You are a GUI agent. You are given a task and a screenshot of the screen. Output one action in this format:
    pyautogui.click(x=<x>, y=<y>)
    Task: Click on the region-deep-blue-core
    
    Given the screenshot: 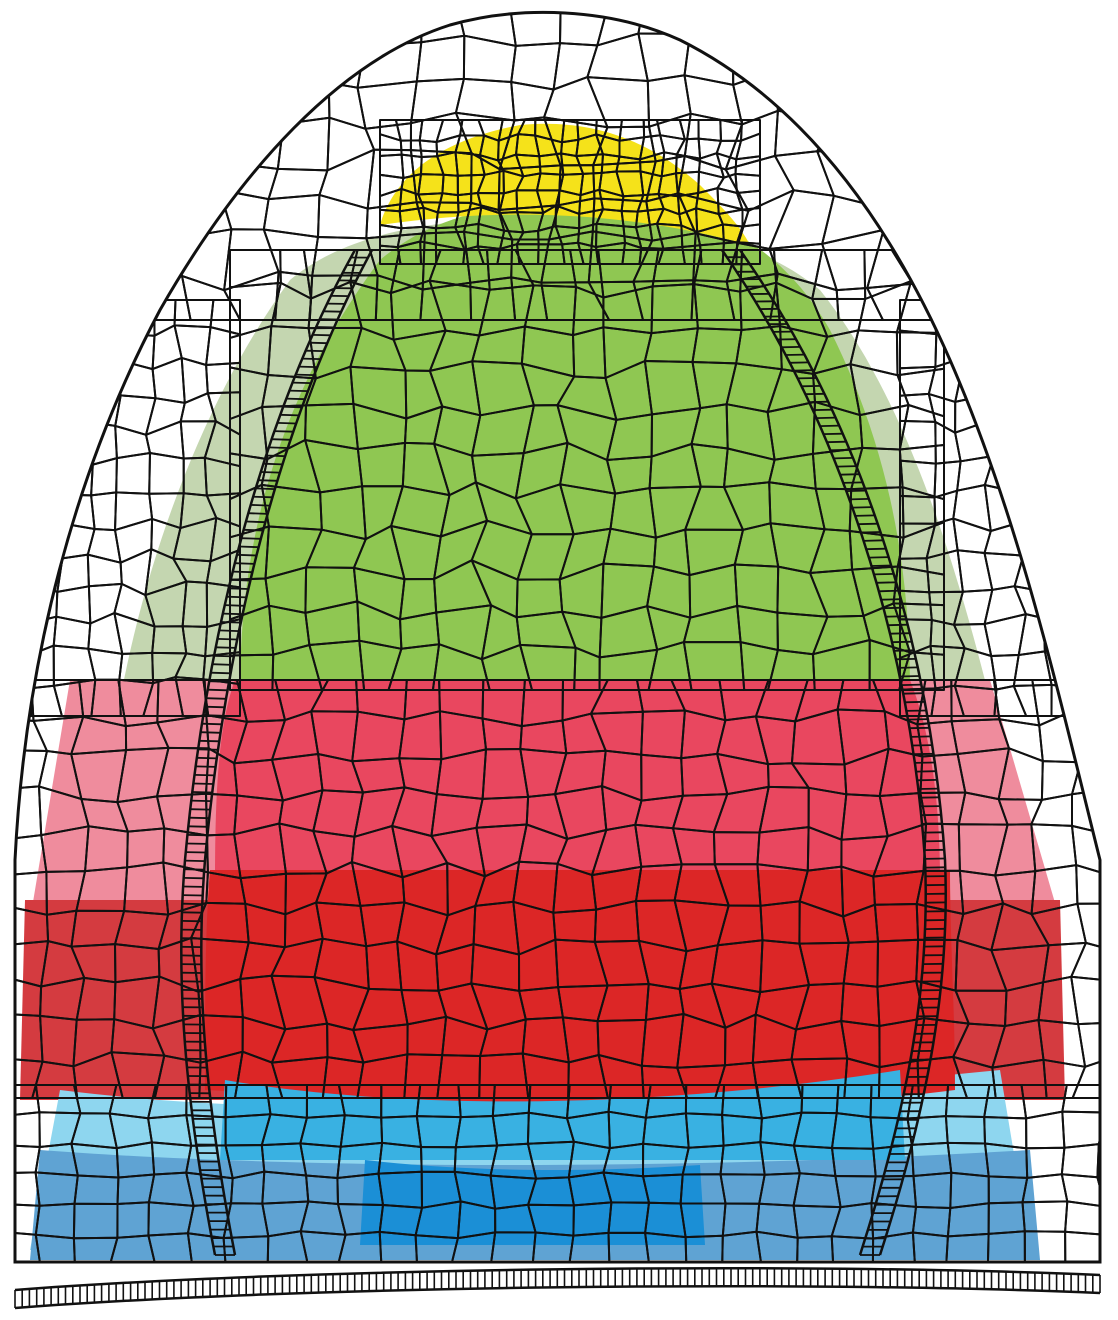 What is the action you would take?
    pyautogui.click(x=532, y=1202)
    